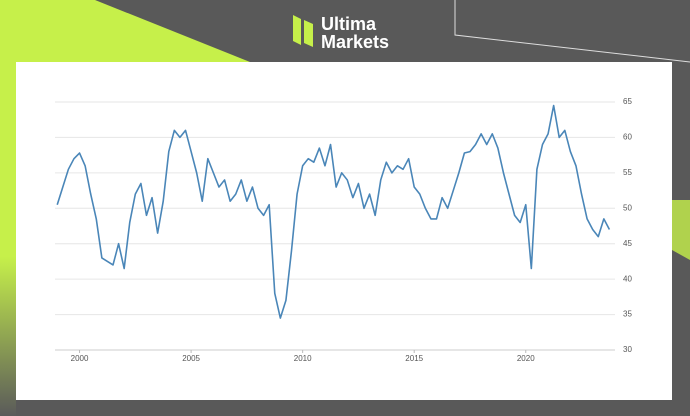 This screenshot has width=690, height=416. I want to click on accent-strip, so click(8, 239).